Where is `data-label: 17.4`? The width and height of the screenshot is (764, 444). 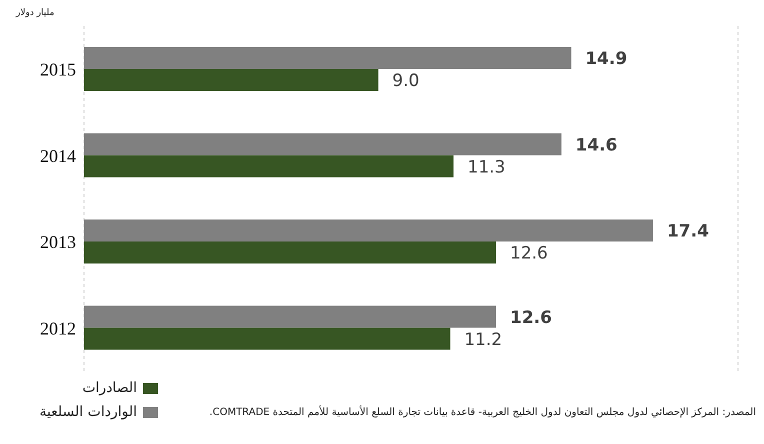 data-label: 17.4 is located at coordinates (688, 232).